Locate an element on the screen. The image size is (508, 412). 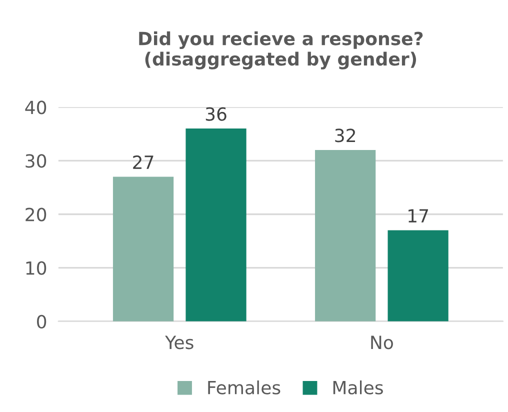
y-tick-label: 0 is located at coordinates (41, 321).